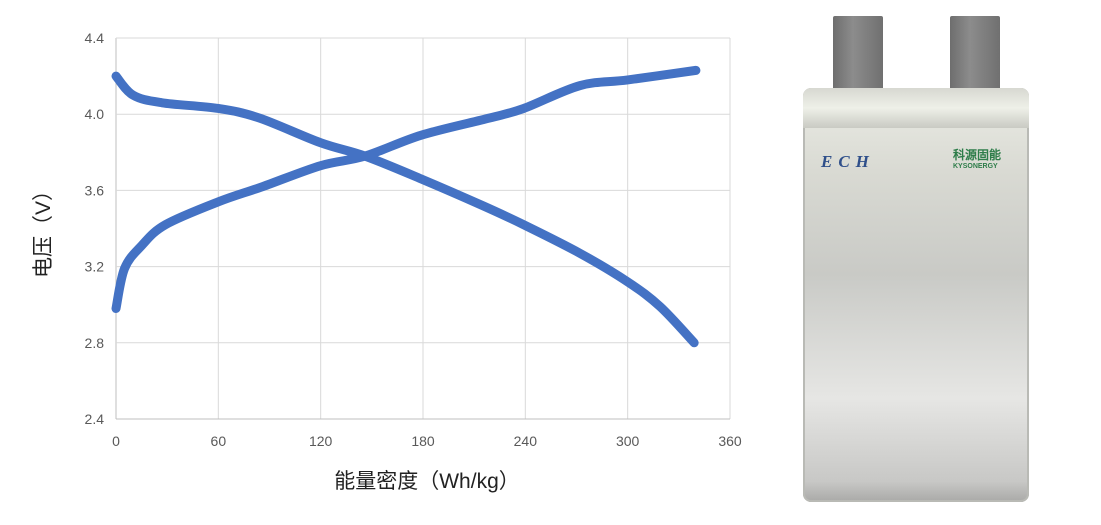 This screenshot has height=525, width=1101. Describe the element at coordinates (95, 38) in the screenshot. I see `y-tick-label: 4.4` at that location.